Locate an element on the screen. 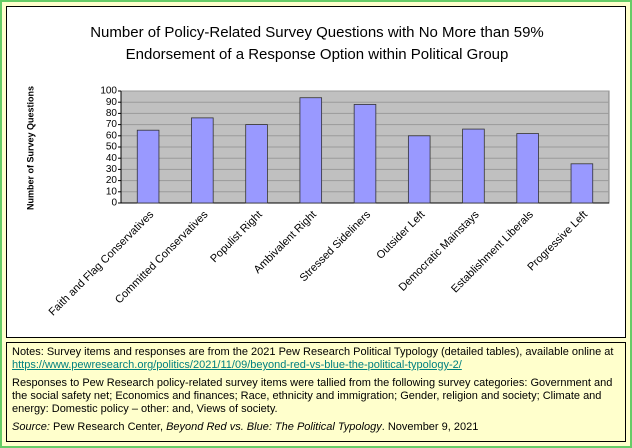  y-tick-label: 80 is located at coordinates (112, 113).